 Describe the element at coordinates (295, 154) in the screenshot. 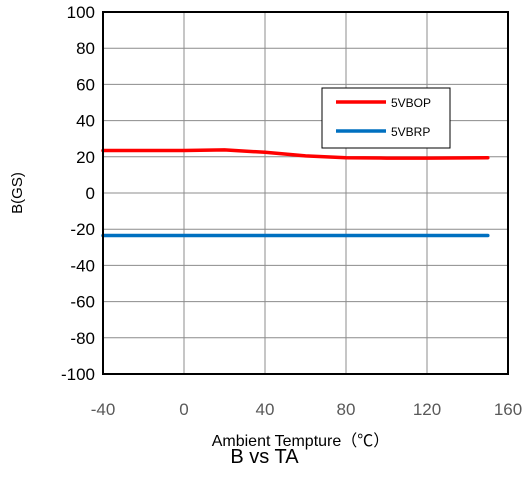

I see `series-line-5vbop` at that location.